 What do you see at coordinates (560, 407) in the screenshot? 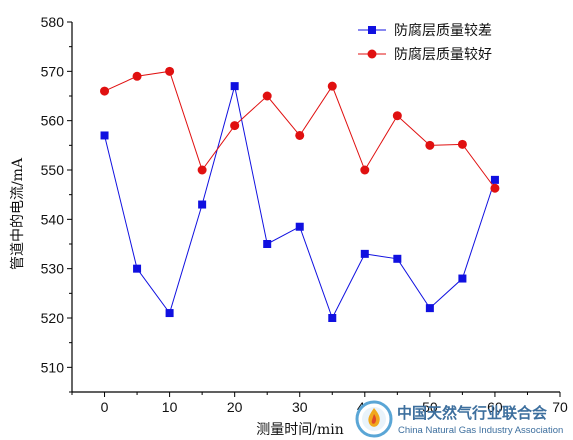
I see `x-tick-label: 70` at bounding box center [560, 407].